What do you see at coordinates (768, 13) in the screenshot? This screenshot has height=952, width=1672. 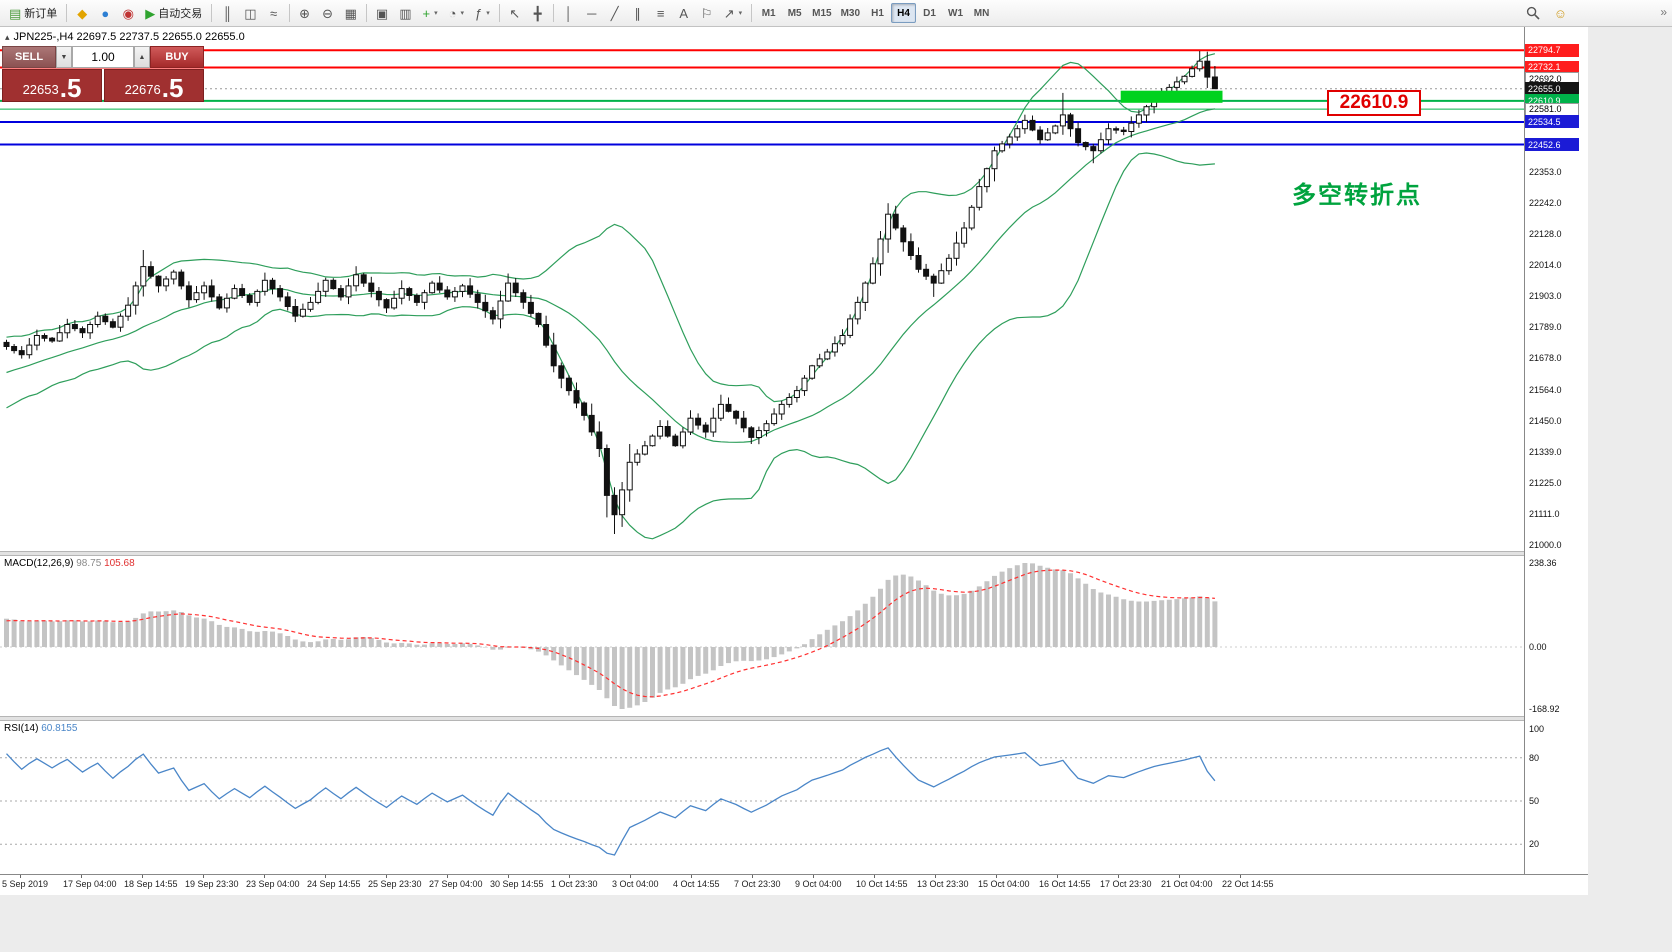 I see `timeframe-m1: M1` at bounding box center [768, 13].